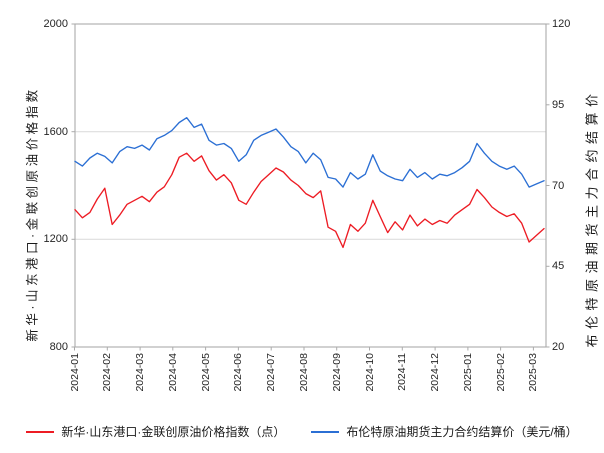 This screenshot has height=453, width=604. I want to click on left-axis-tick-label: 2000, so click(55, 24).